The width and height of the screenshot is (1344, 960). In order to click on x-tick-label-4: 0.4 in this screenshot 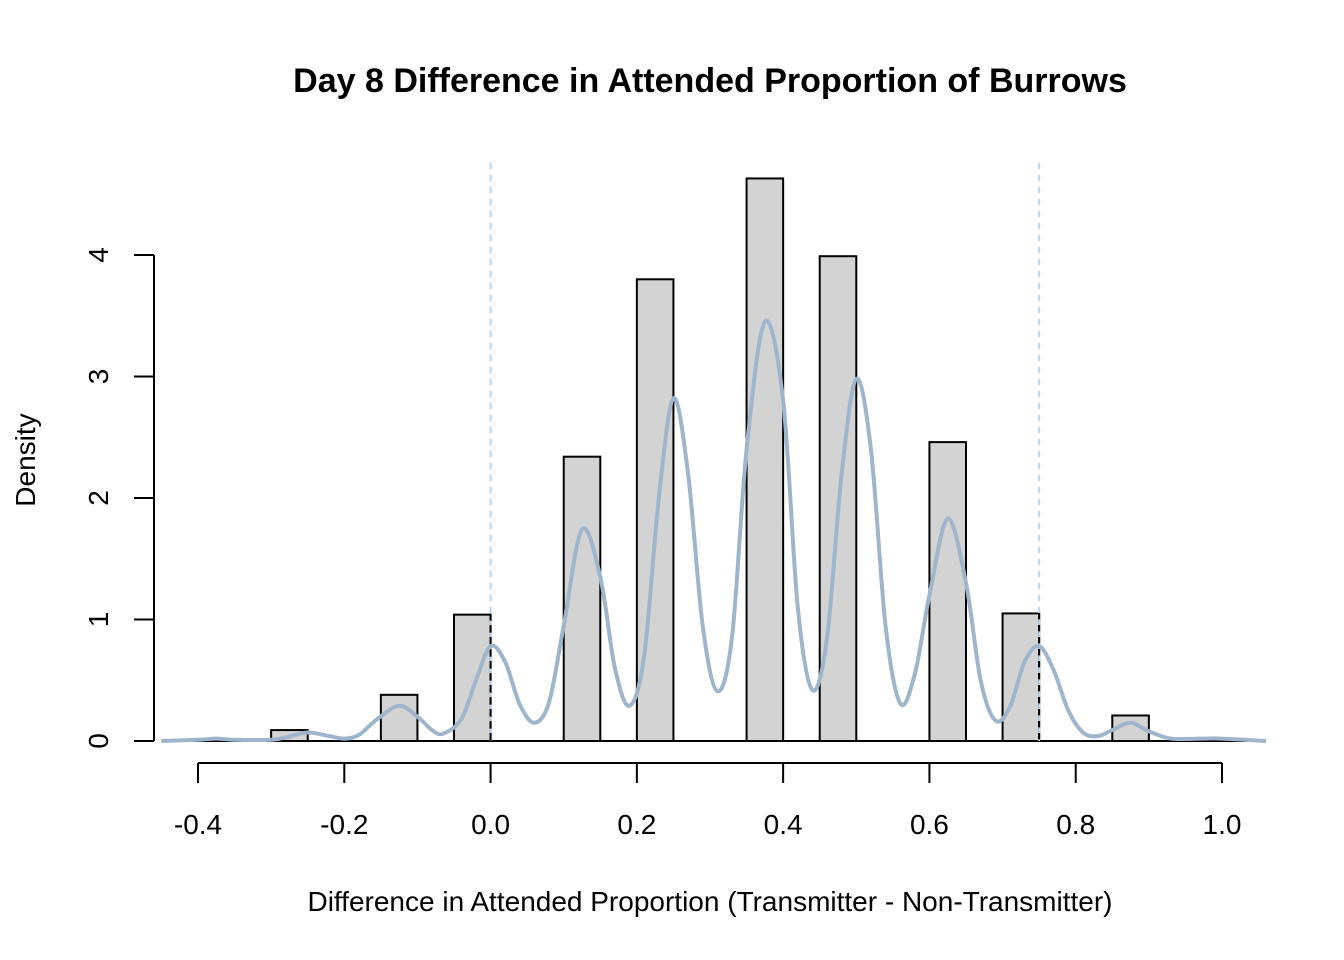, I will do `click(783, 824)`.